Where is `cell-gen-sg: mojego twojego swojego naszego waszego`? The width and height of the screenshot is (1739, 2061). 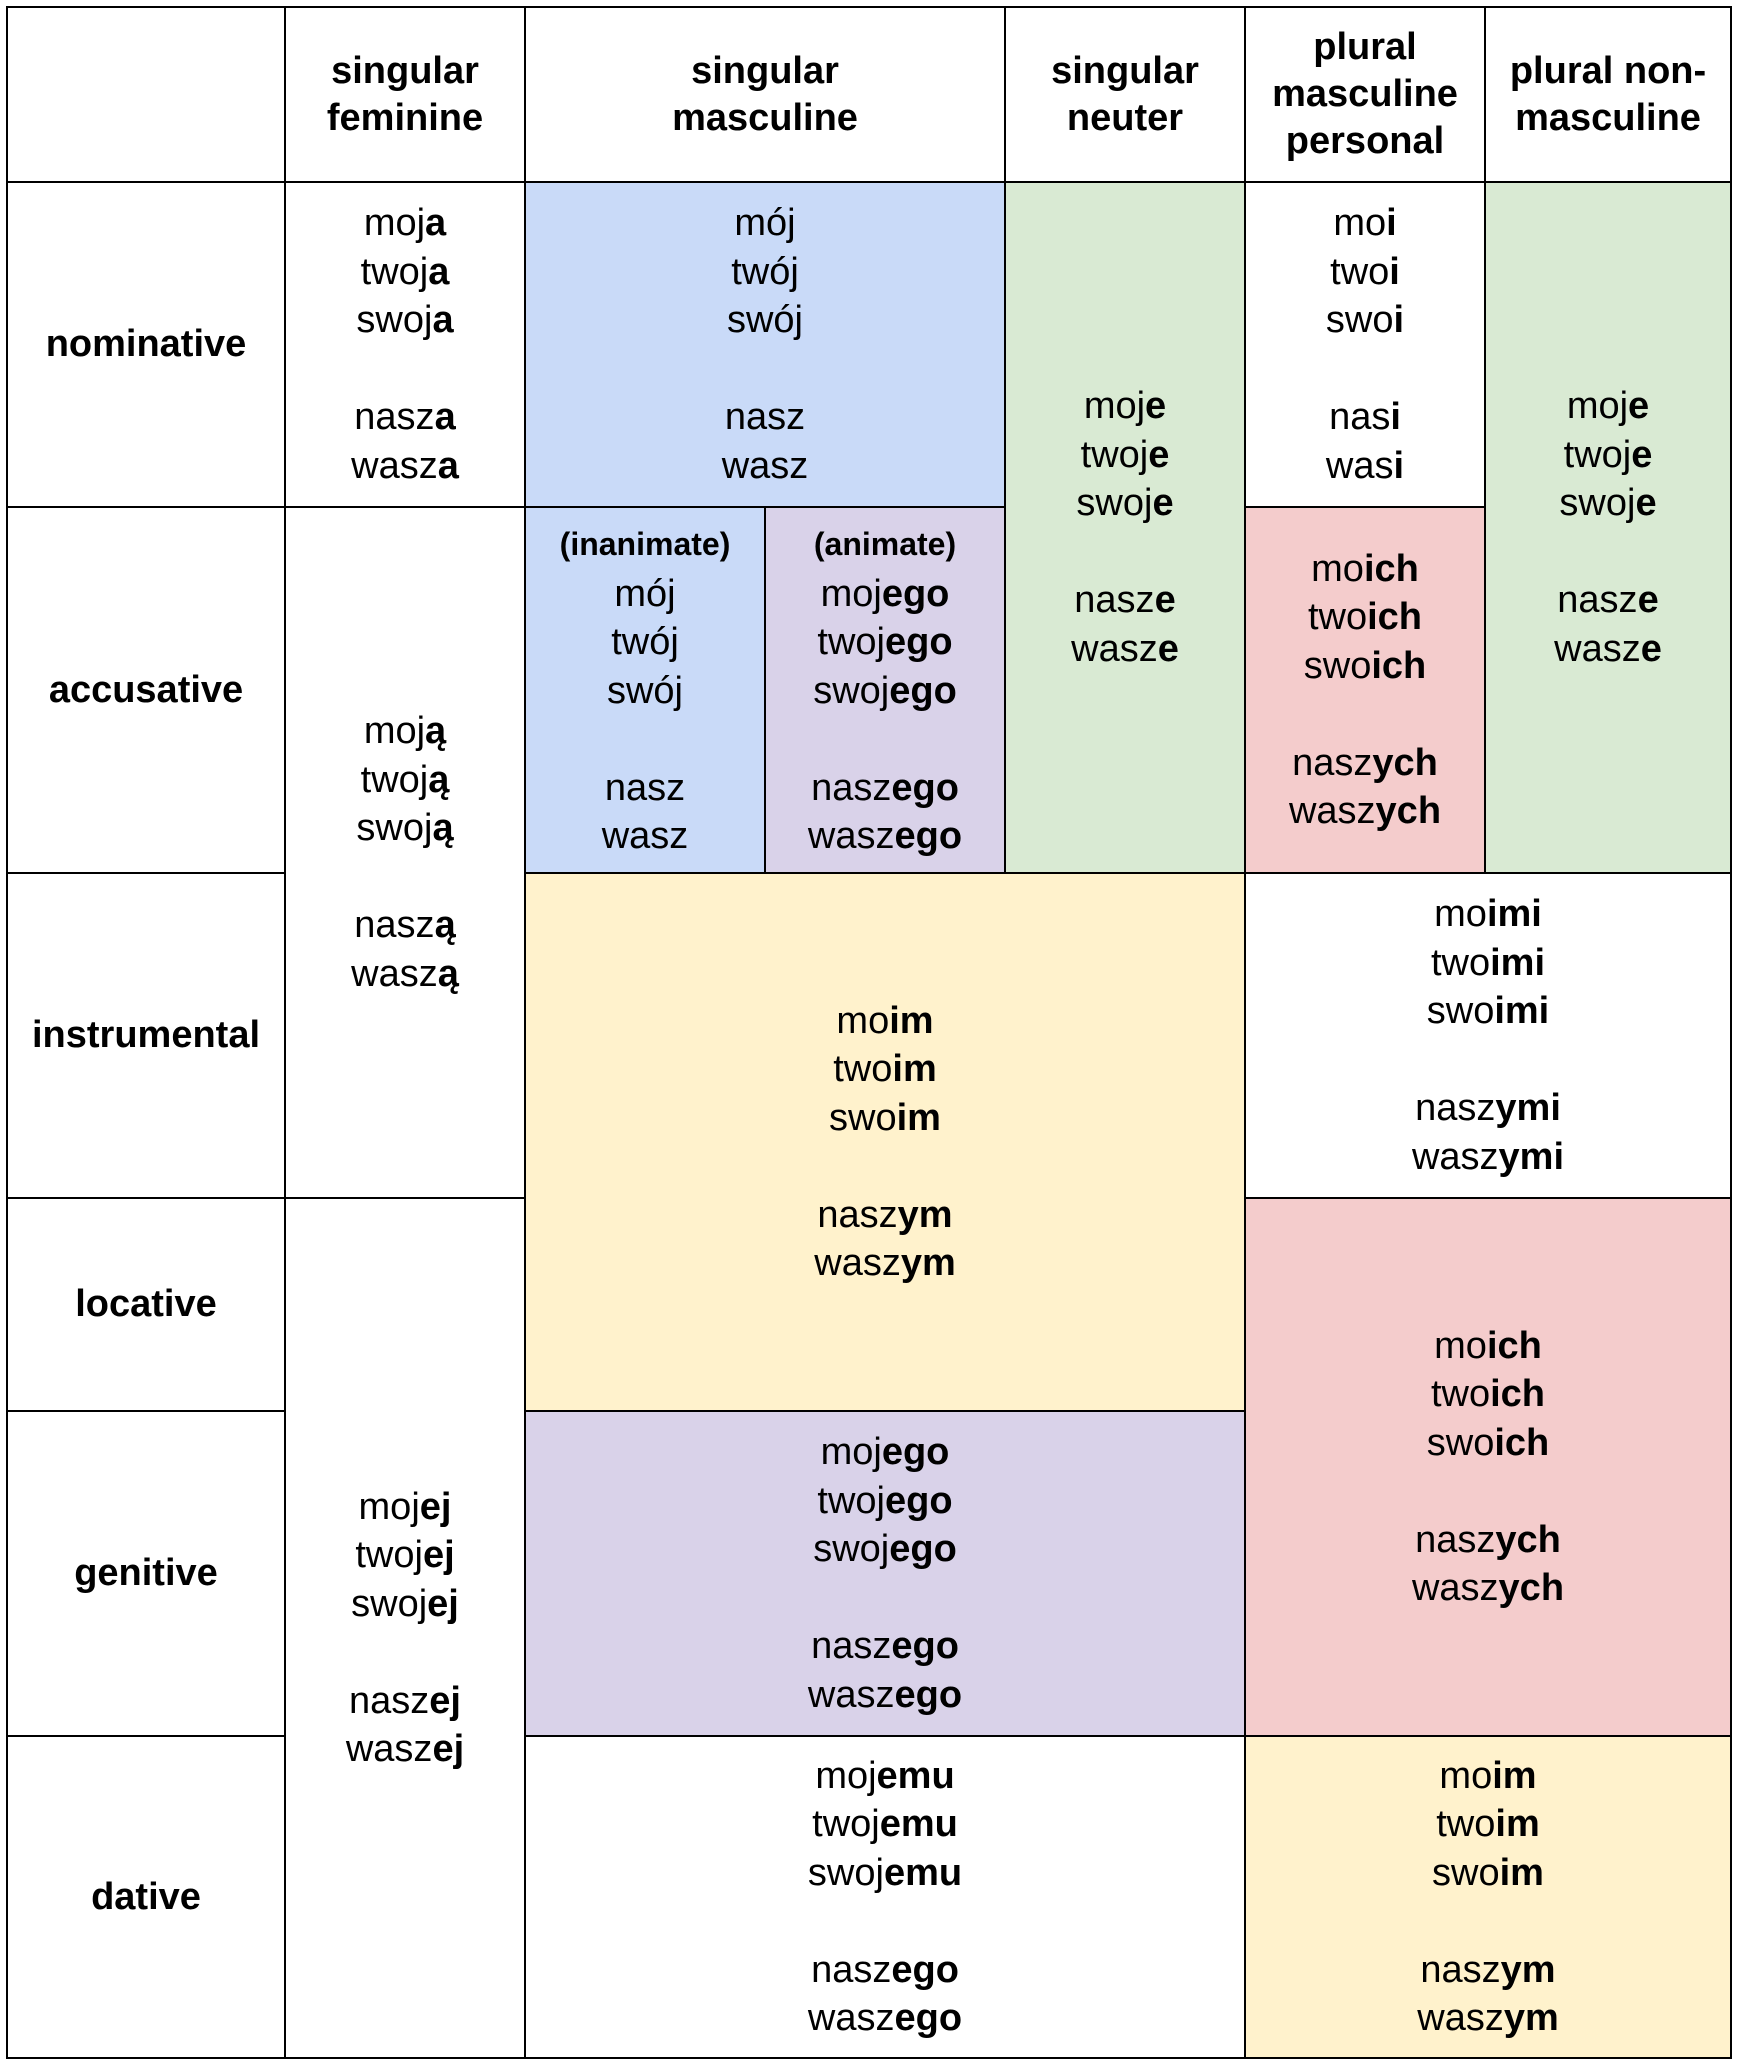
cell-gen-sg: mojego twojego swojego naszego waszego is located at coordinates (886, 1574).